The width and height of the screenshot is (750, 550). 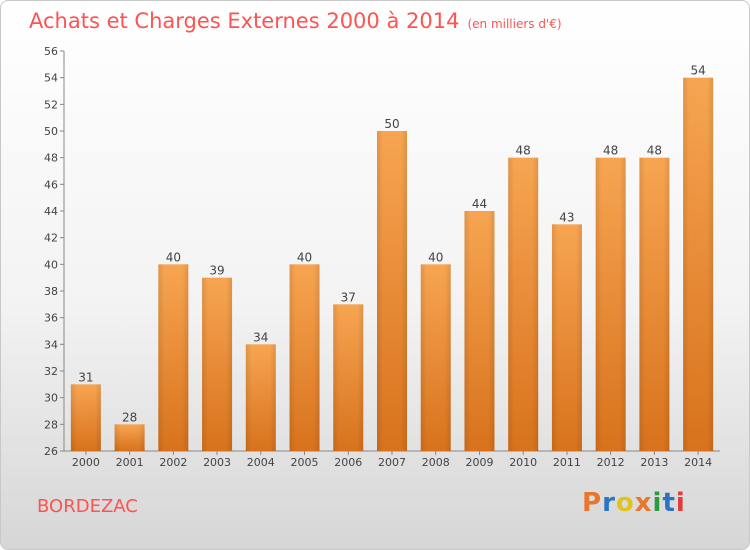 What do you see at coordinates (51, 131) in the screenshot?
I see `y-tick-label: 50` at bounding box center [51, 131].